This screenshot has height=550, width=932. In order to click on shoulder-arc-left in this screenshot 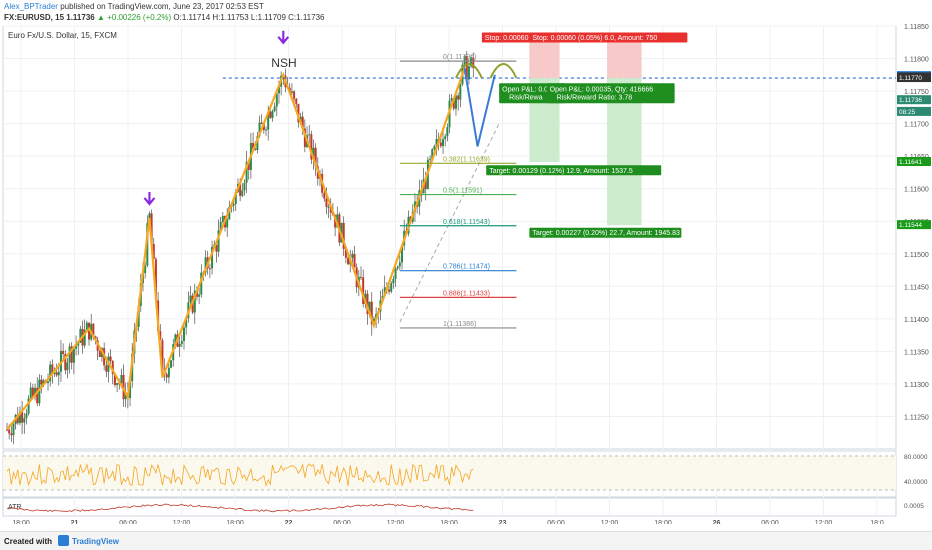, I will do `click(469, 71)`.